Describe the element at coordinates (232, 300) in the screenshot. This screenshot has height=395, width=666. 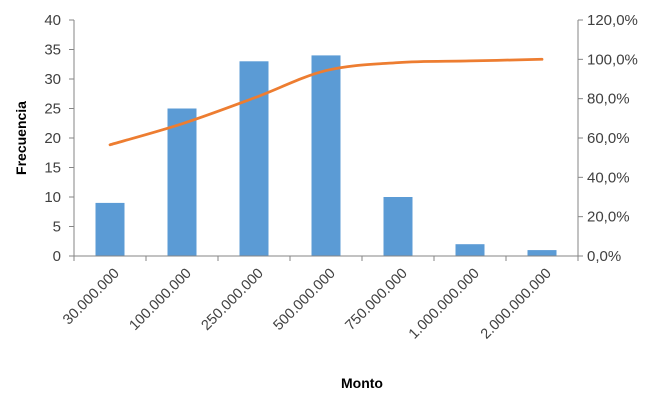
I see `category-tick-label: 250.000.000` at that location.